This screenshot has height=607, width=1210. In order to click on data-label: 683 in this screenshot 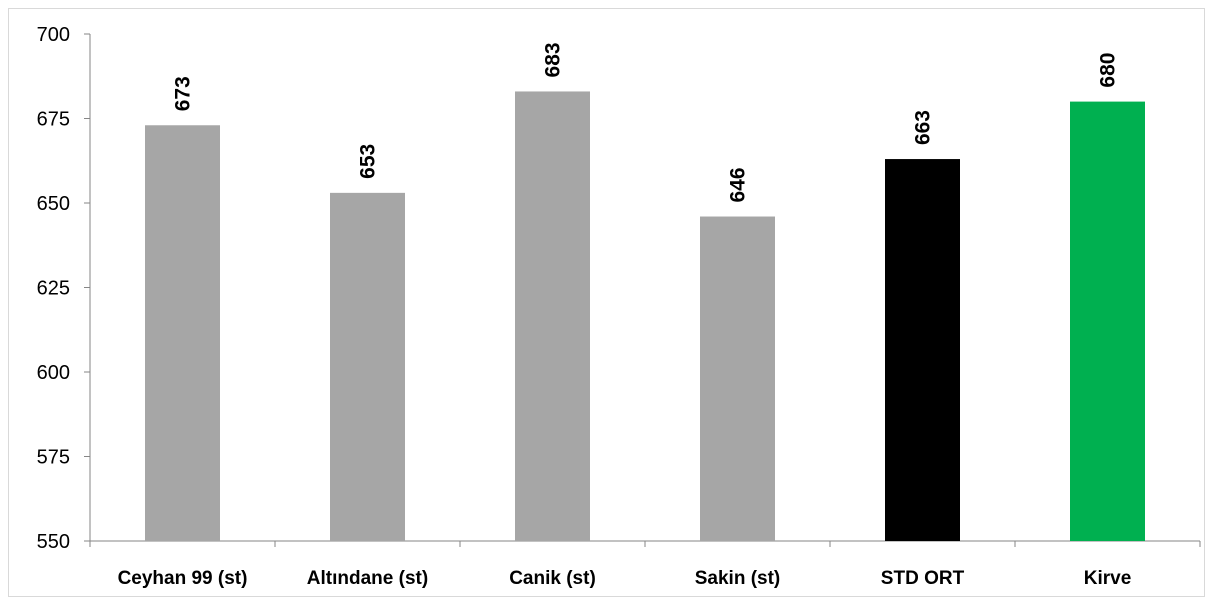, I will do `click(553, 59)`.